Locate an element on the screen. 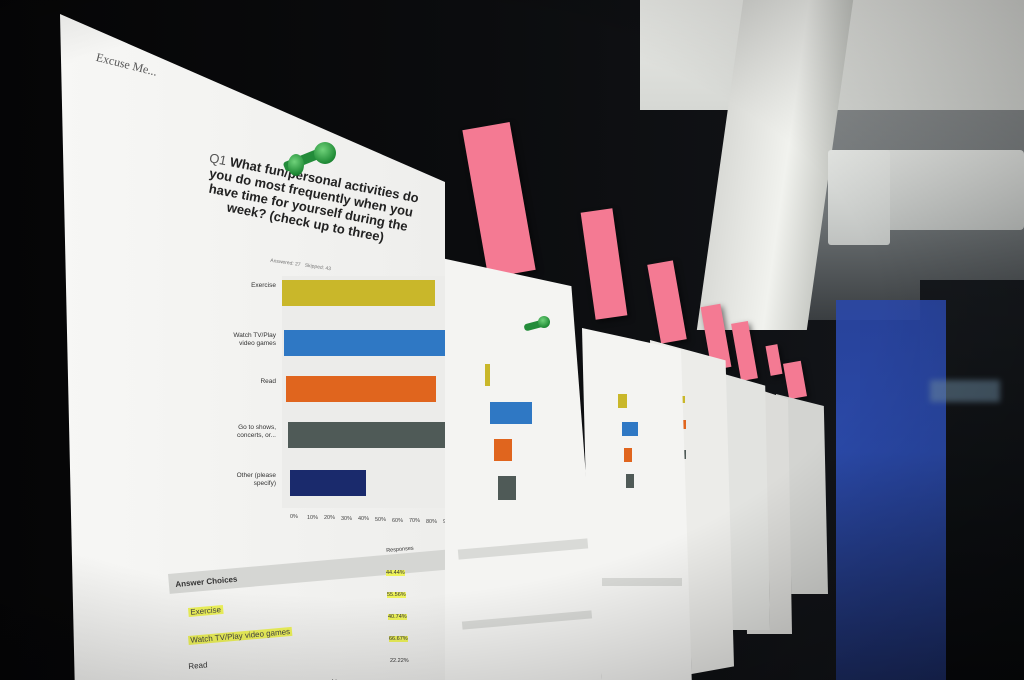 Image resolution: width=1024 pixels, height=680 pixels. table-row-label: Watch TV/Play video games is located at coordinates (240, 635).